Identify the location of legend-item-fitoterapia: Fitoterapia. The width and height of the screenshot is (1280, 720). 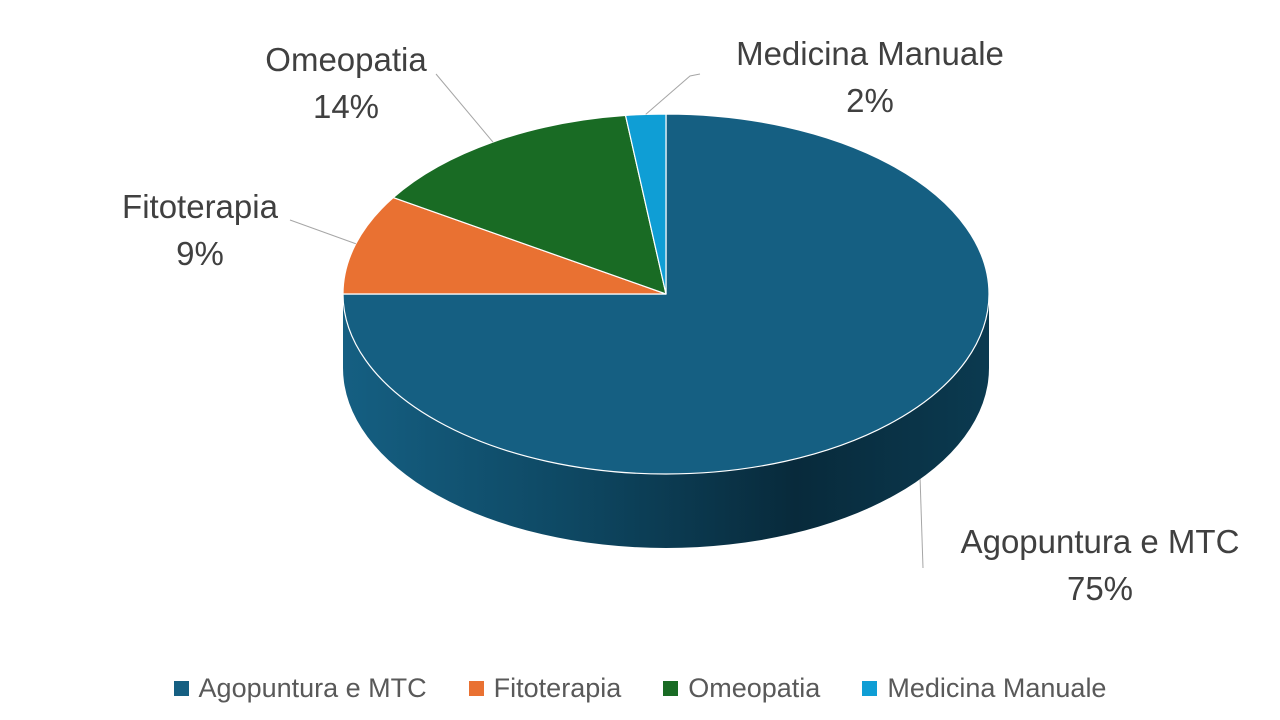
(545, 688).